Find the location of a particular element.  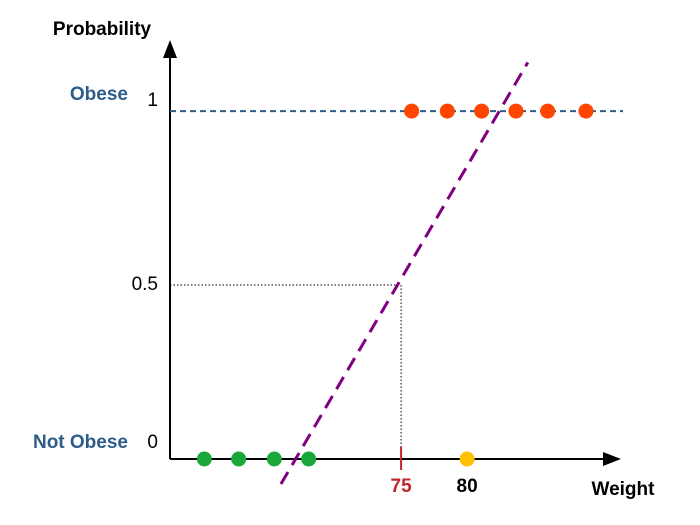

x-axis-arrow is located at coordinates (612, 459).